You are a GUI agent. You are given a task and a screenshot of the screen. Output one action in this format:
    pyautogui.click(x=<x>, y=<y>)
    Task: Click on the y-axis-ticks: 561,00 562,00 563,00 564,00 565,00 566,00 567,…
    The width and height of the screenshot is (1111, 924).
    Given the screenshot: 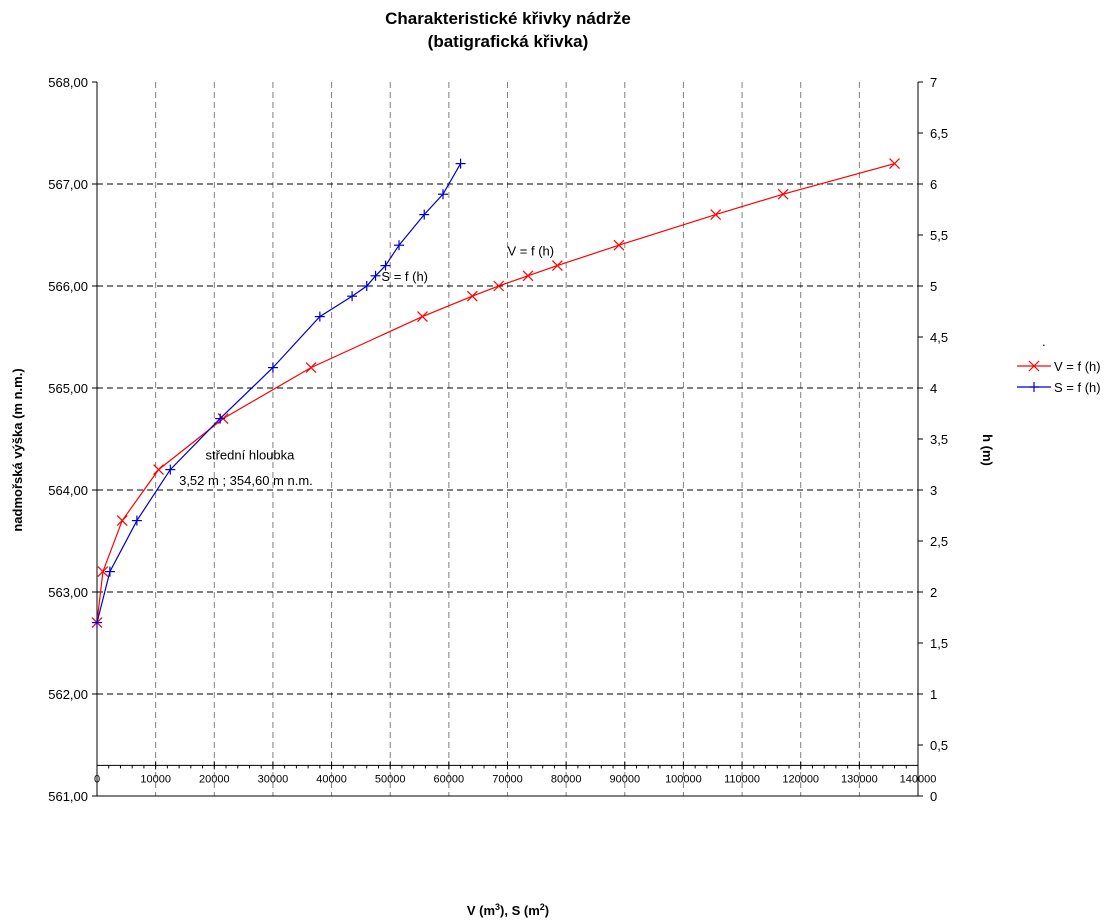 What is the action you would take?
    pyautogui.click(x=72, y=439)
    